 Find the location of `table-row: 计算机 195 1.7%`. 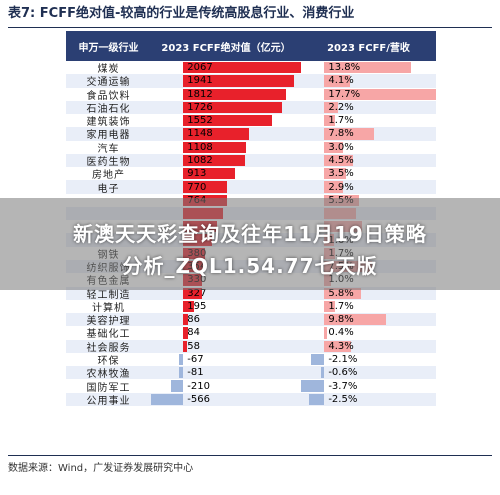

table-row: 计算机 195 1.7% is located at coordinates (251, 307).